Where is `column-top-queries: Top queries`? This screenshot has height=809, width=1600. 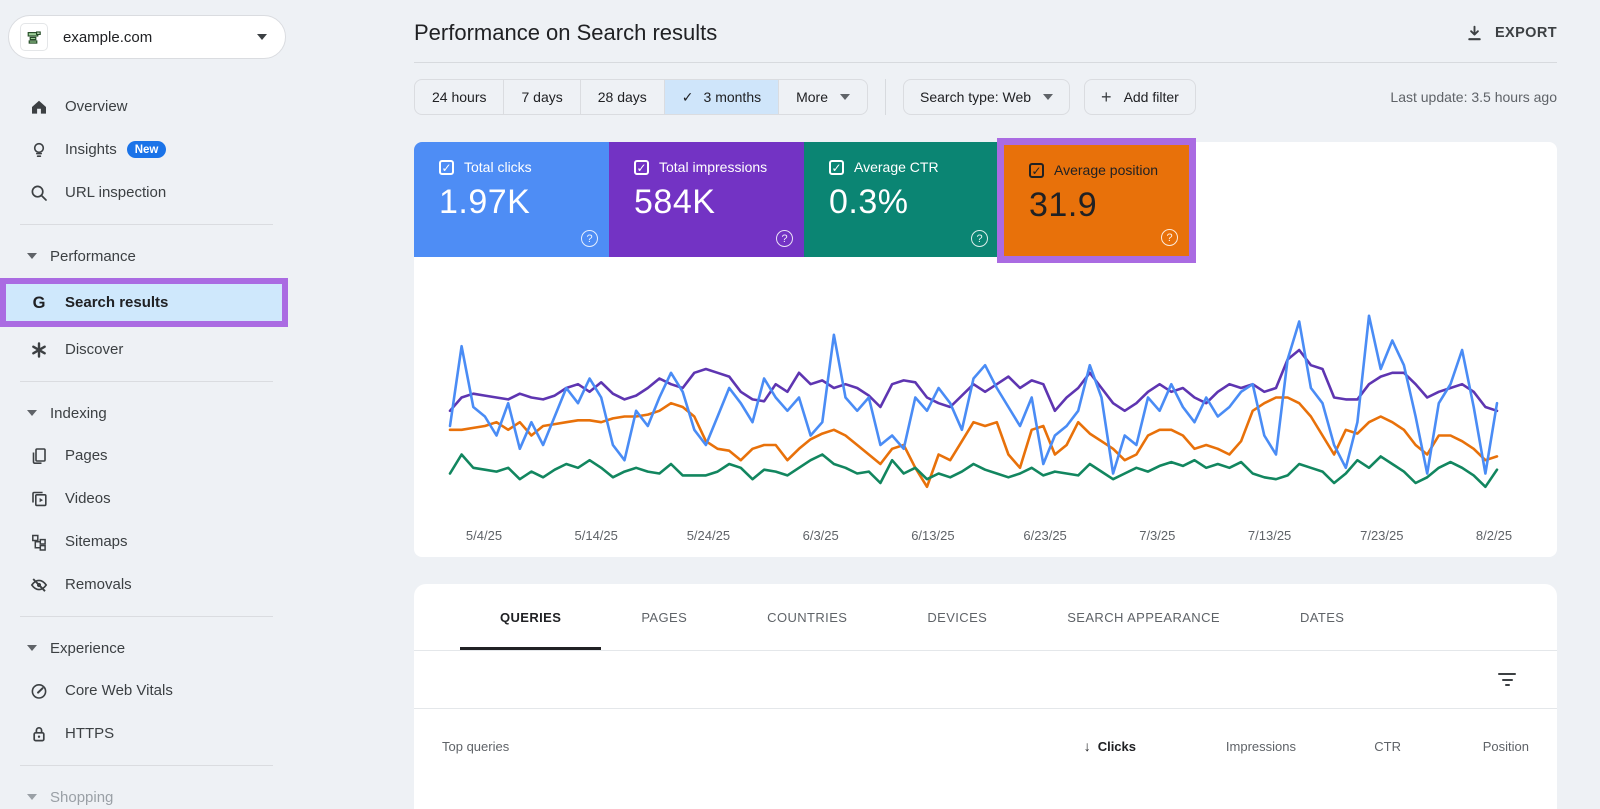
column-top-queries: Top queries is located at coordinates (476, 746).